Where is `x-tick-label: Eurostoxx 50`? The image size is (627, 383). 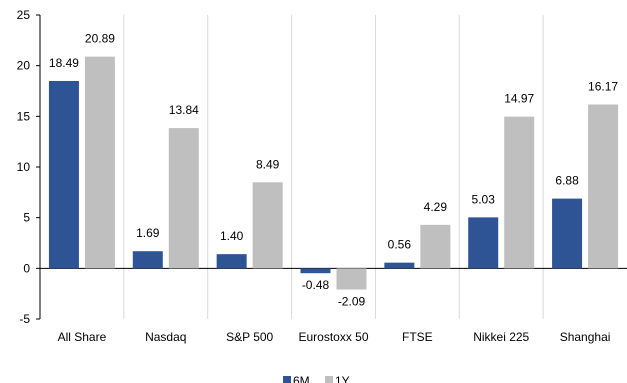 x-tick-label: Eurostoxx 50 is located at coordinates (333, 337).